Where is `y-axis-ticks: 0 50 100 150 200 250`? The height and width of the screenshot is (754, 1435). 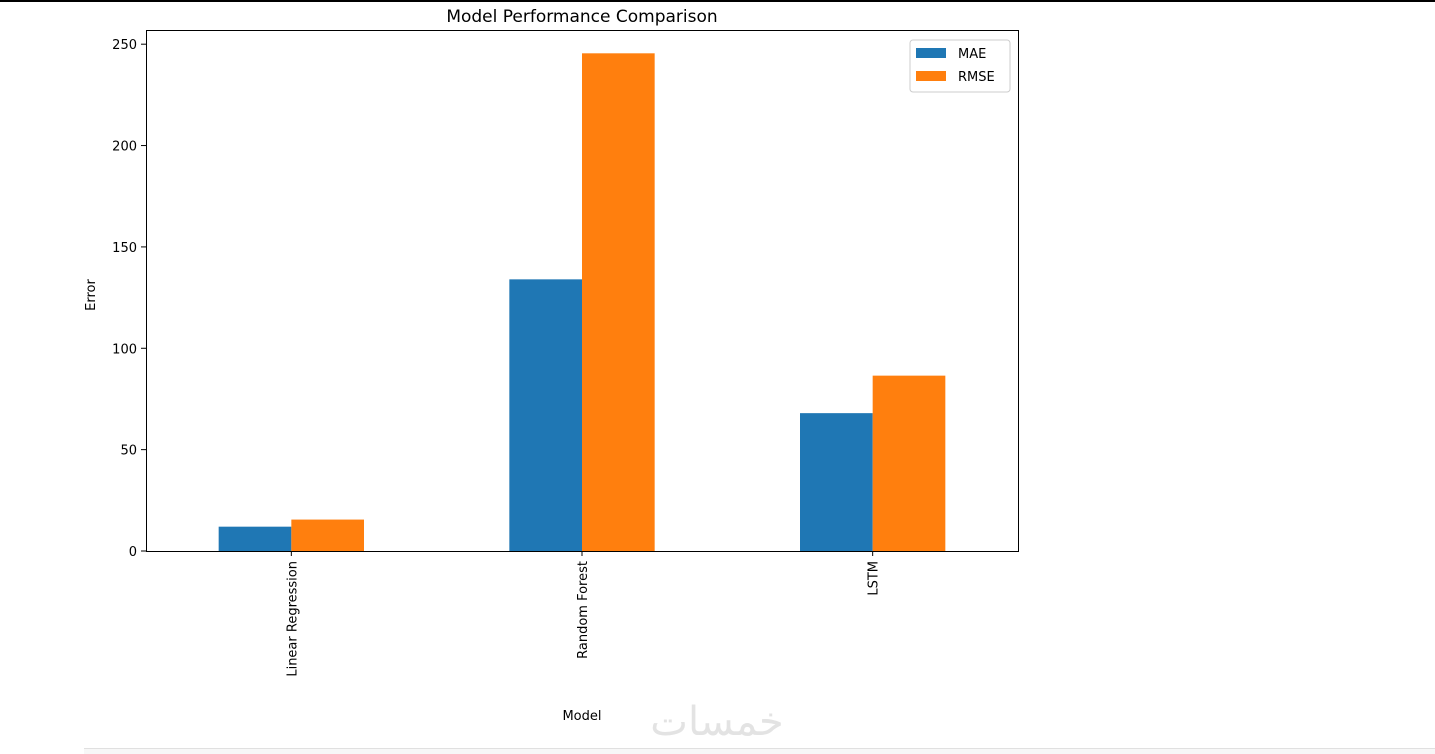
y-axis-ticks: 0 50 100 150 200 250 is located at coordinates (129, 299).